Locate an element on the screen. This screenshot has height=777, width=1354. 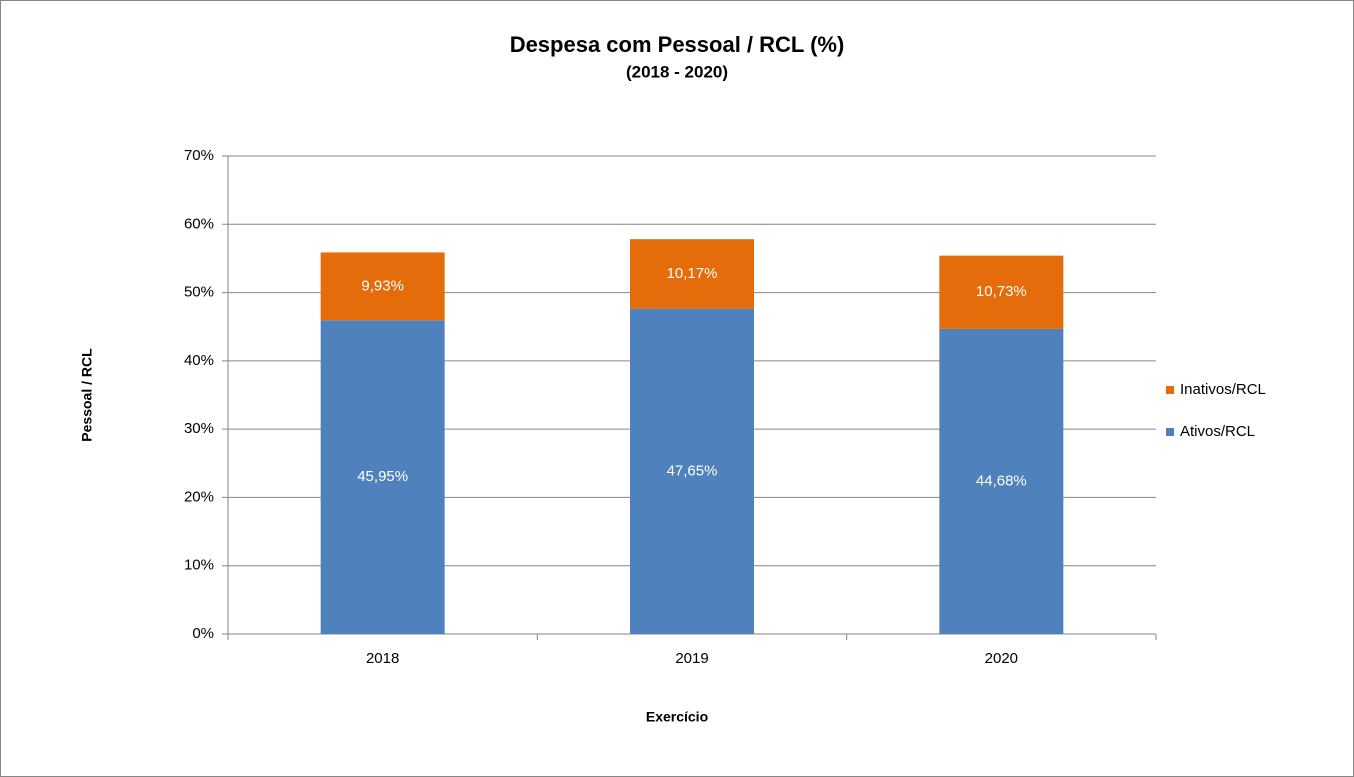
x-axis-label: Exercício is located at coordinates (677, 717).